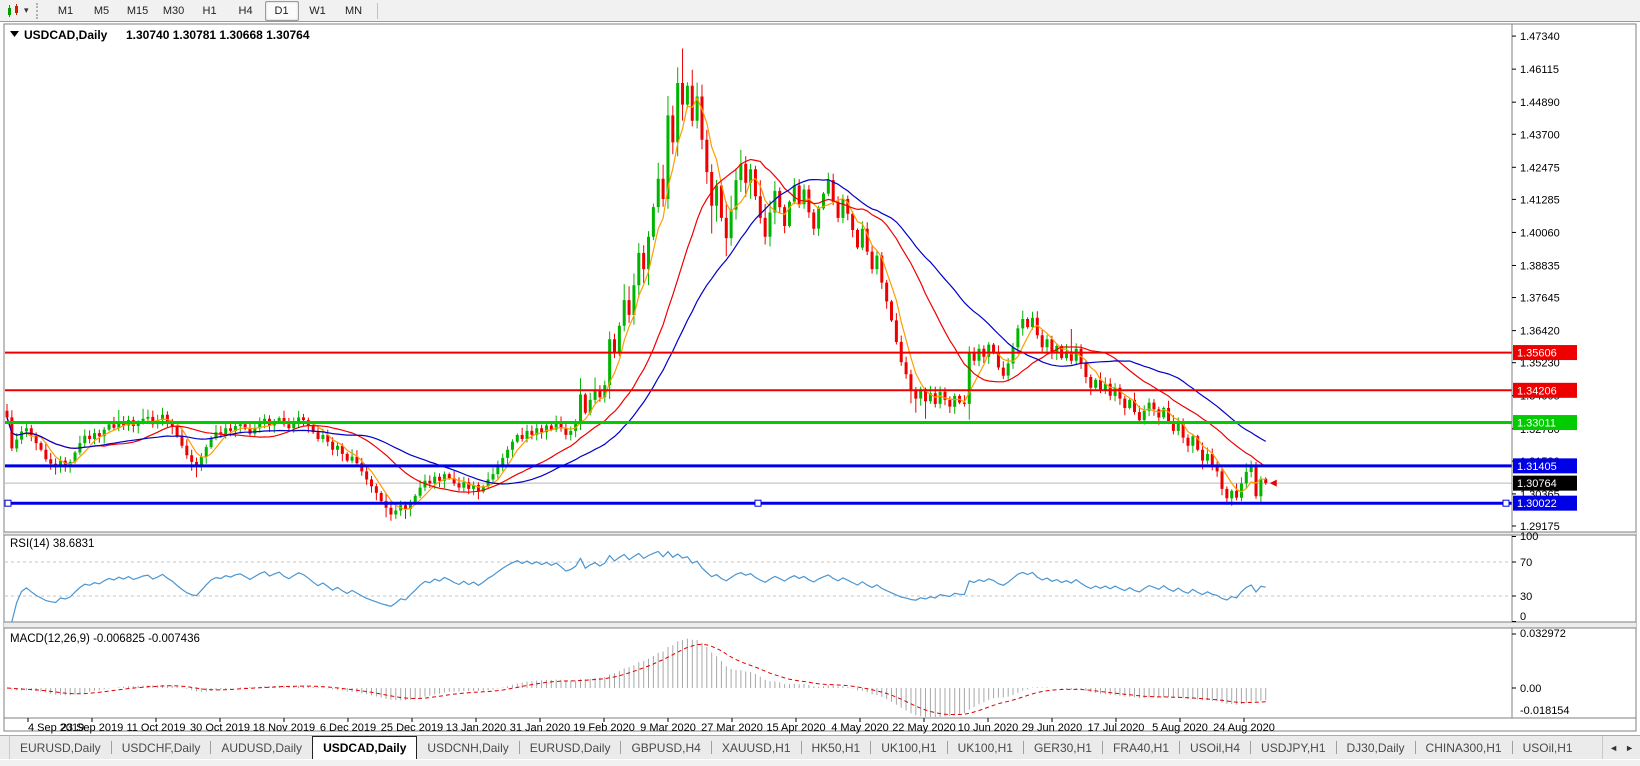  I want to click on top-toolbar: ▾ M1 M5 M15 M30 H1 H4 D1 W1 MN, so click(820, 11).